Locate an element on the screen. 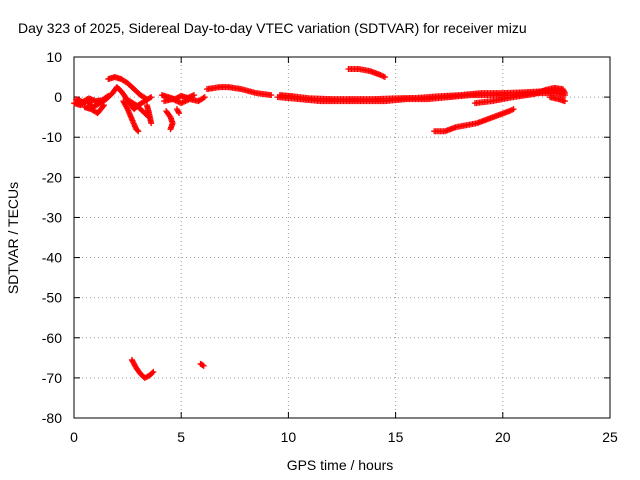  y-tick-label: -40 is located at coordinates (52, 258).